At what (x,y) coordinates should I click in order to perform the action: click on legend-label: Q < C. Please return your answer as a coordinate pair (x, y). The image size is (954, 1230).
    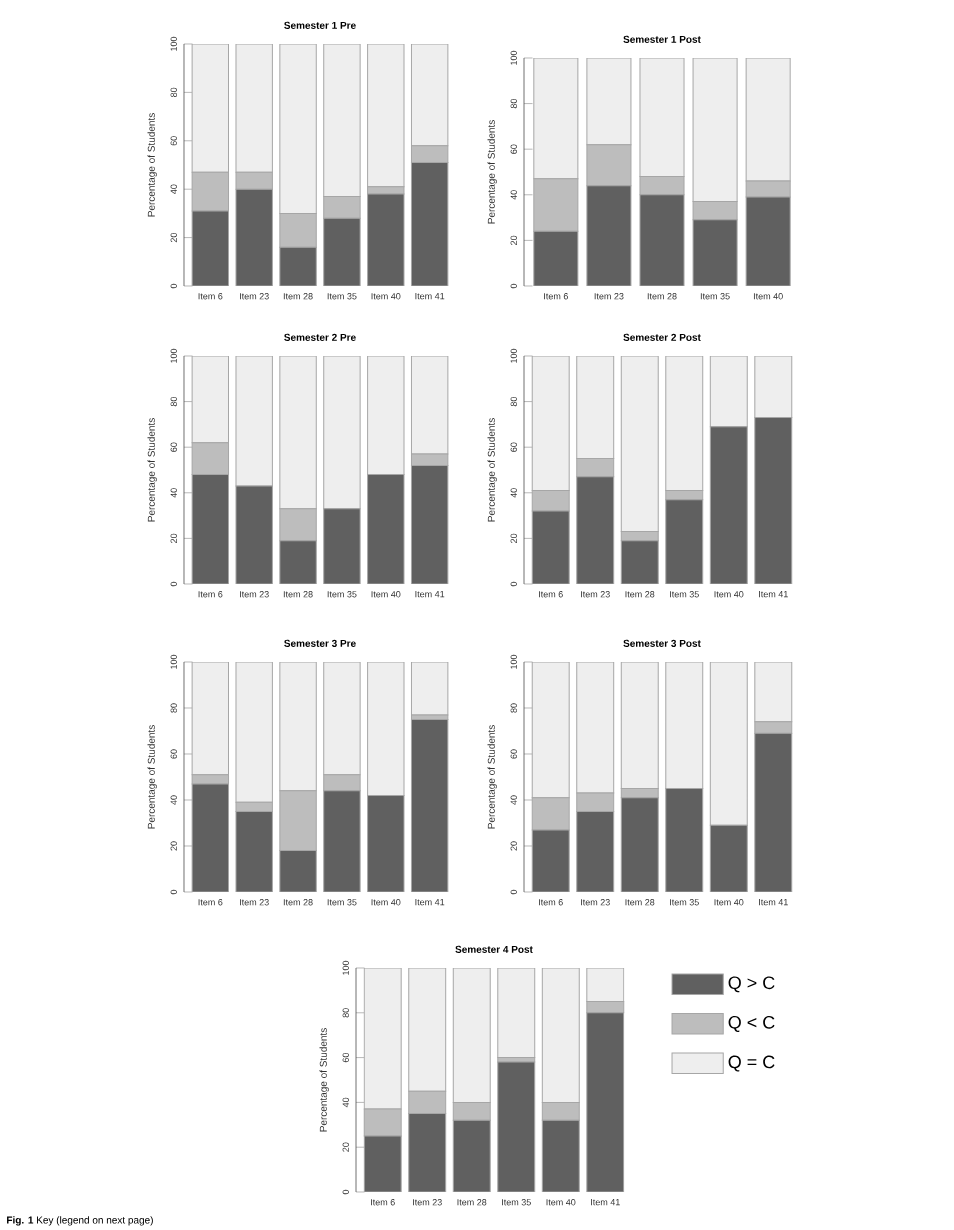
    Looking at the image, I should click on (751, 1023).